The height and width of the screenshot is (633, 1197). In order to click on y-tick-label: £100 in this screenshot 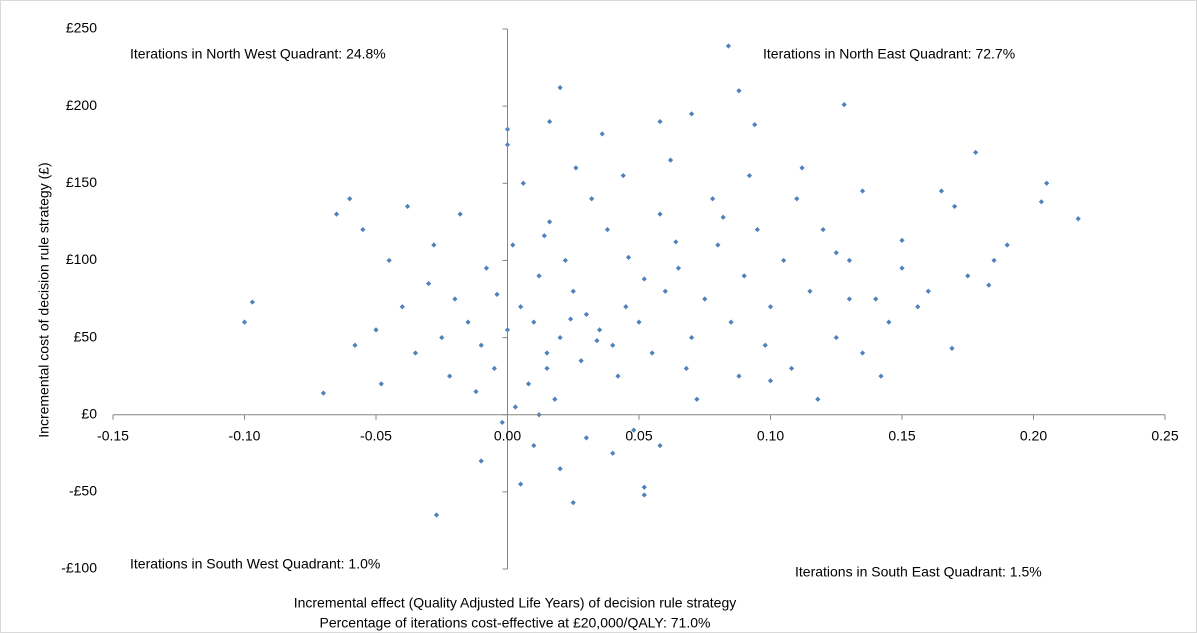, I will do `click(81, 259)`.